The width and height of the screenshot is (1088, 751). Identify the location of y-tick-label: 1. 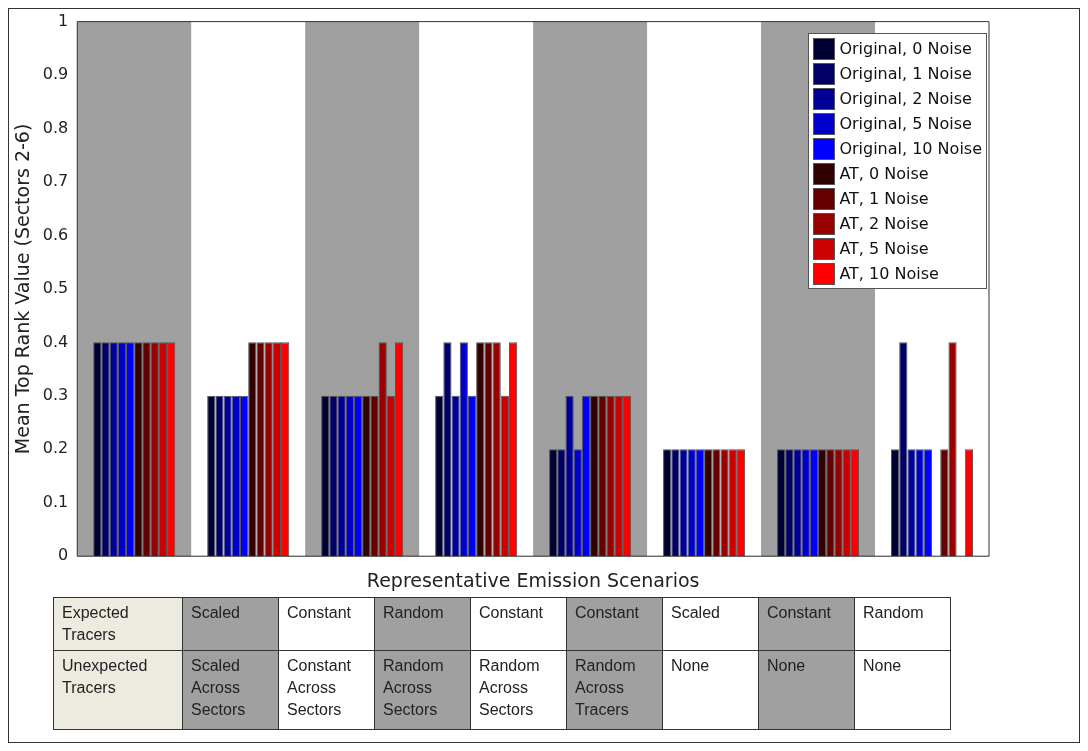
(63, 20).